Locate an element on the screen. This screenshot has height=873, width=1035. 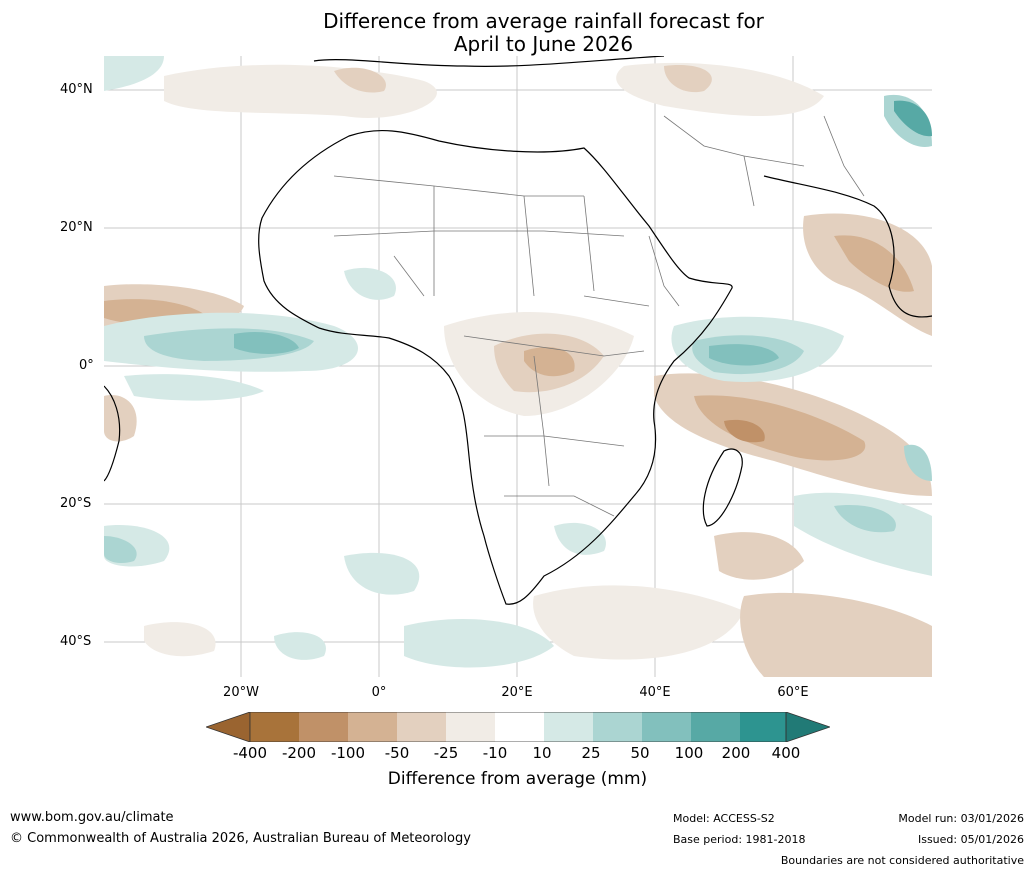
lon-label-0: 0° is located at coordinates (379, 692).